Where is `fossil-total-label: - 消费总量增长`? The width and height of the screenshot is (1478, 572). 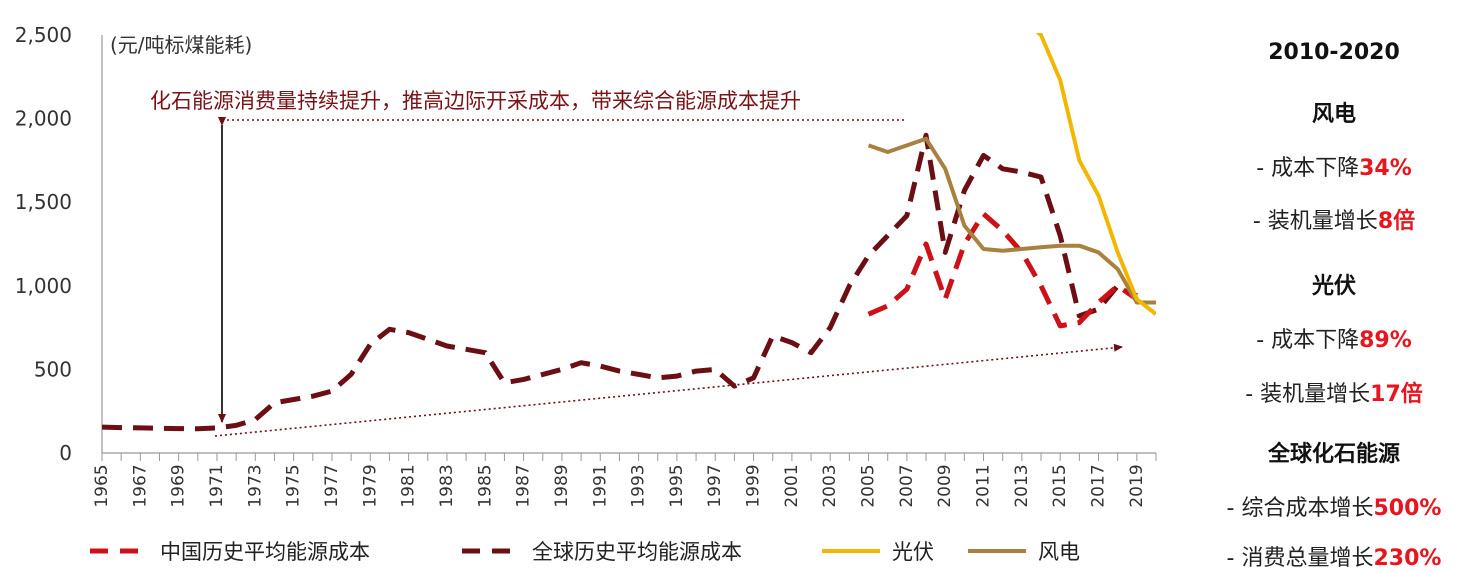
fossil-total-label: - 消费总量增长 is located at coordinates (1300, 558).